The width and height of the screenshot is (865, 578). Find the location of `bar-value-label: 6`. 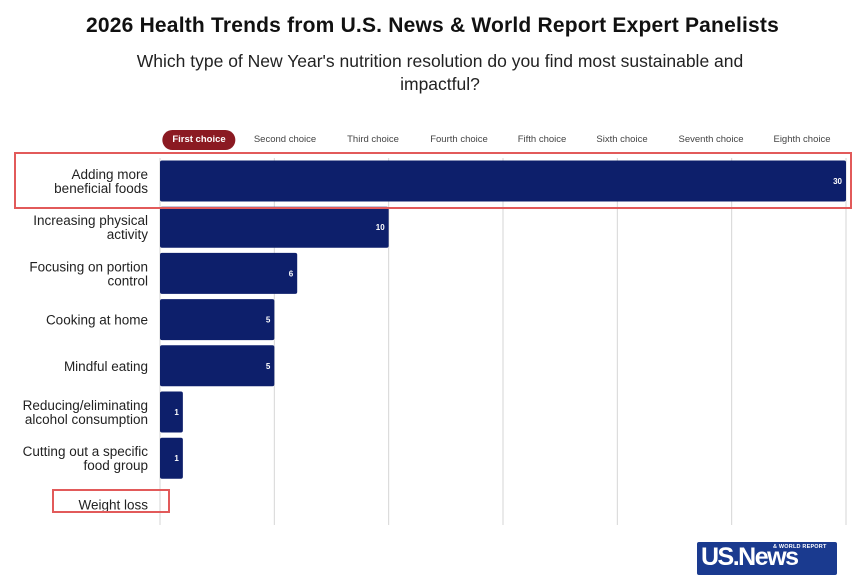

bar-value-label: 6 is located at coordinates (291, 273).